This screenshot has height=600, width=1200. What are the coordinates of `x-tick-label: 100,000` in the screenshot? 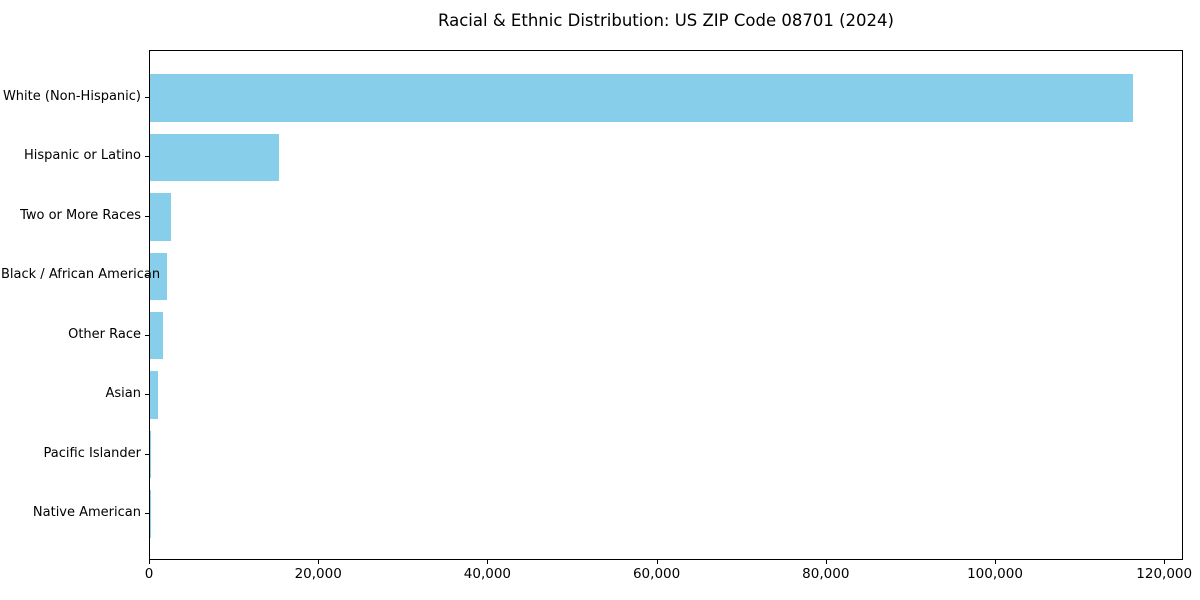 It's located at (995, 574).